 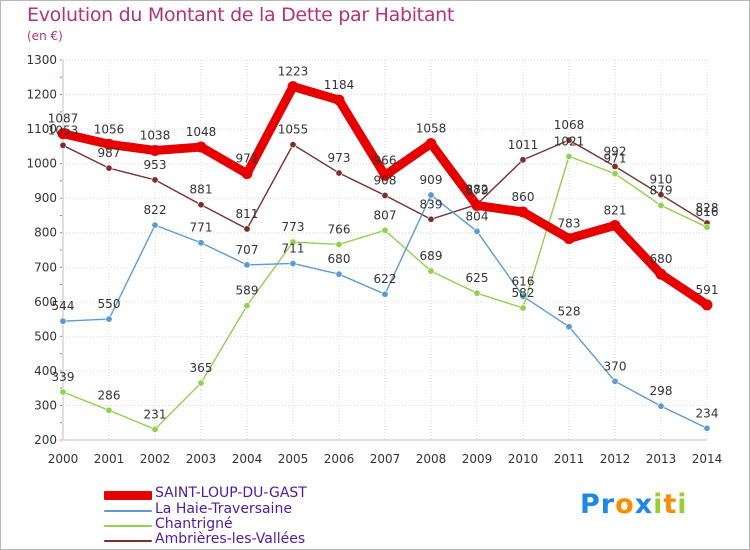 What do you see at coordinates (523, 145) in the screenshot?
I see `data-label: 1011` at bounding box center [523, 145].